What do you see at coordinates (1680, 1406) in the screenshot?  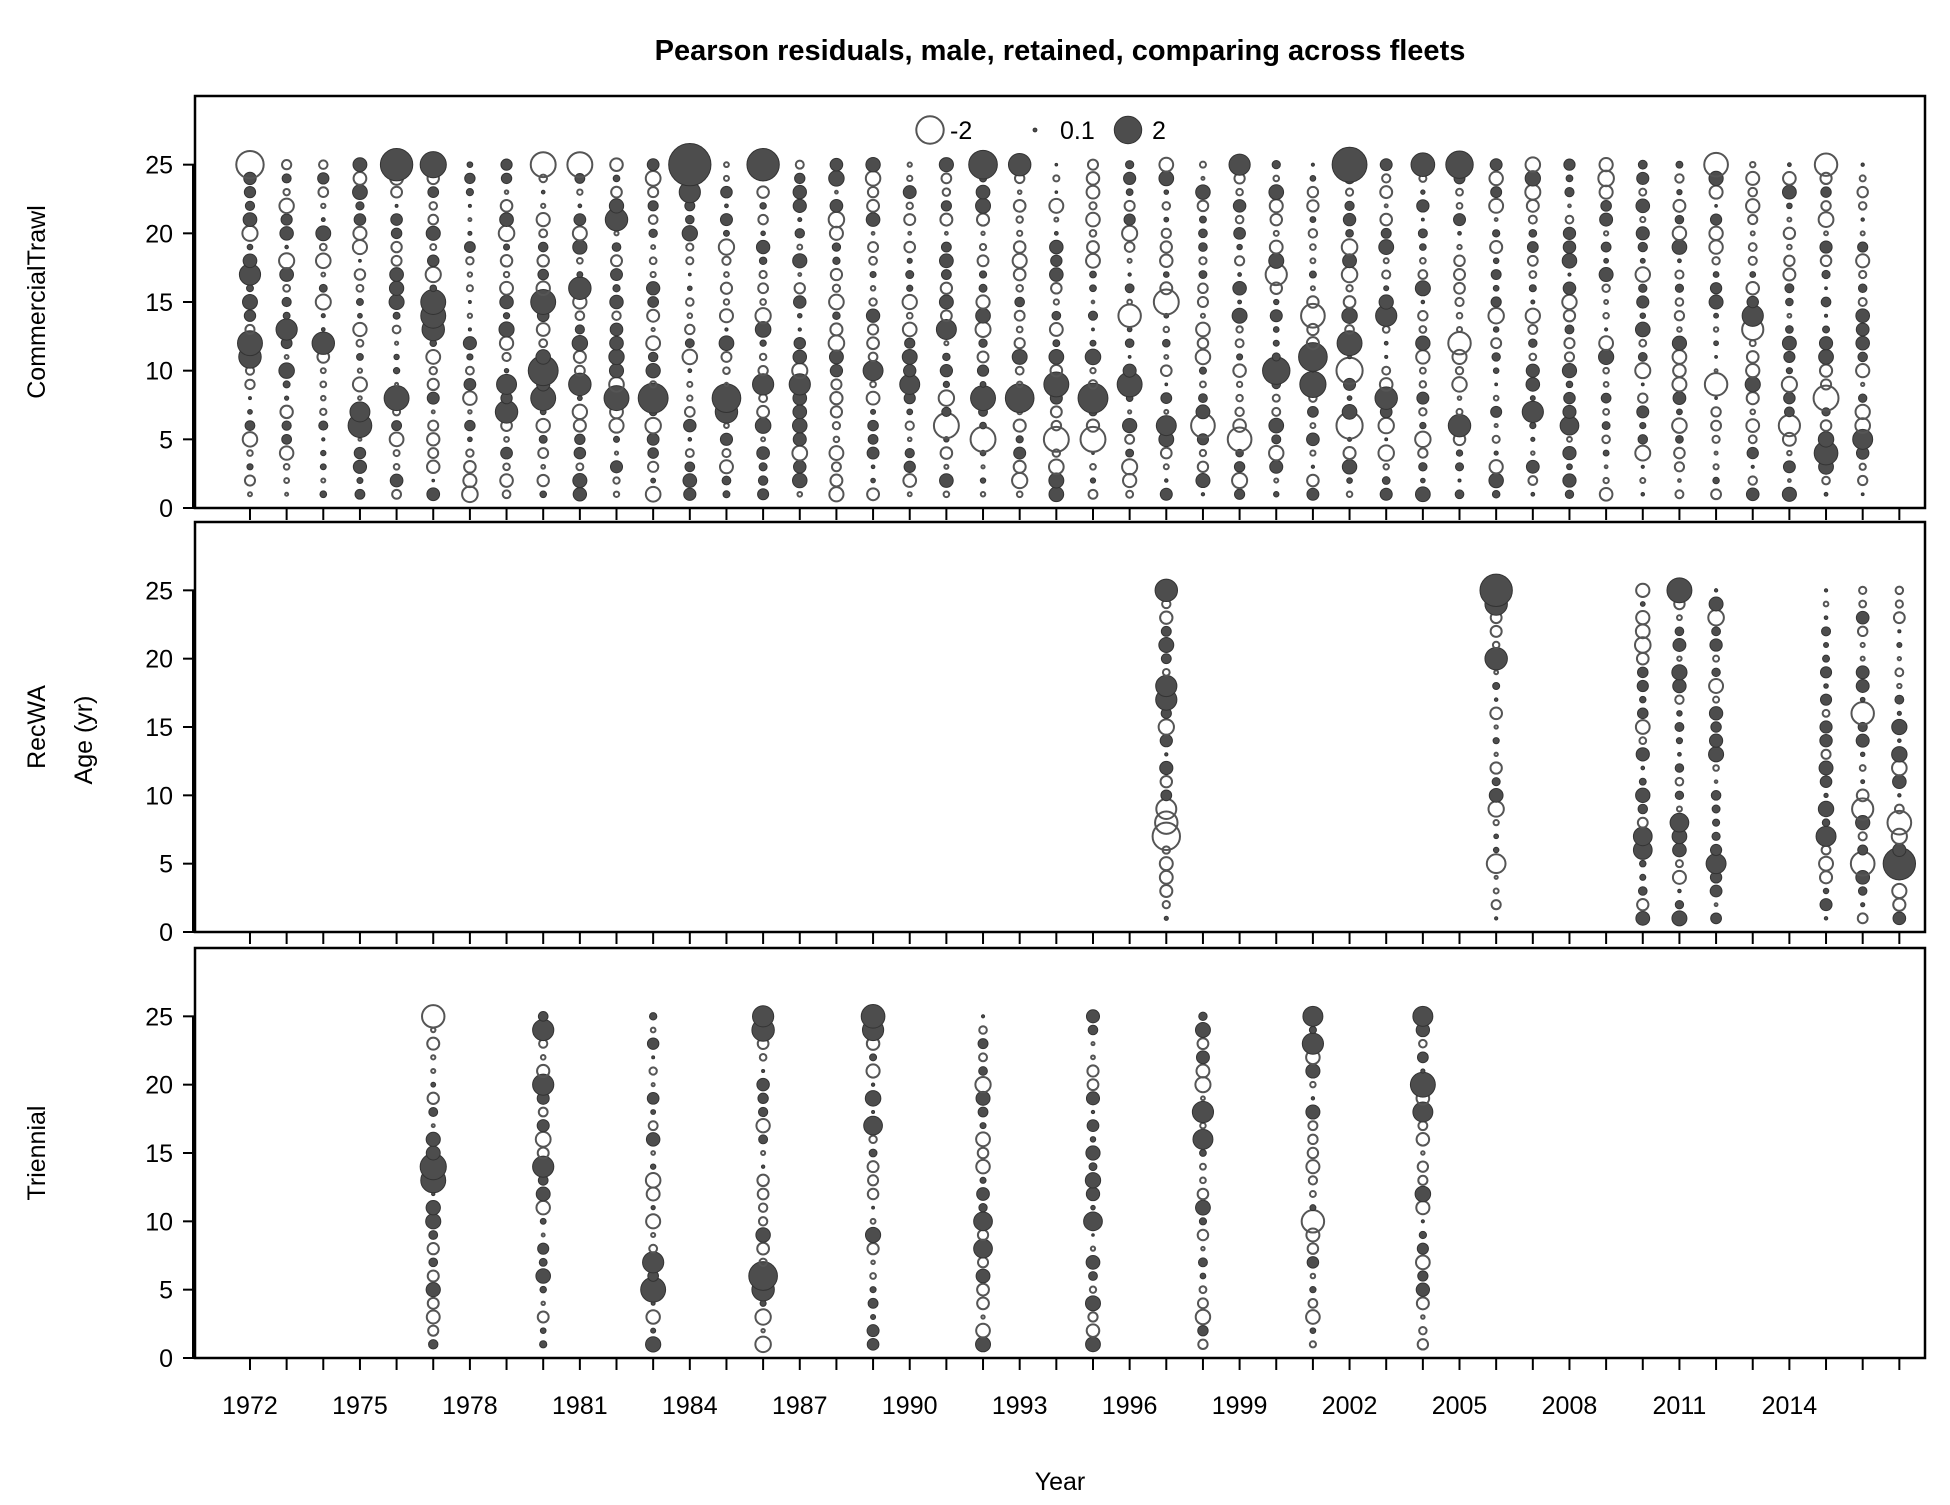 I see `x-tick-label: 2011` at bounding box center [1680, 1406].